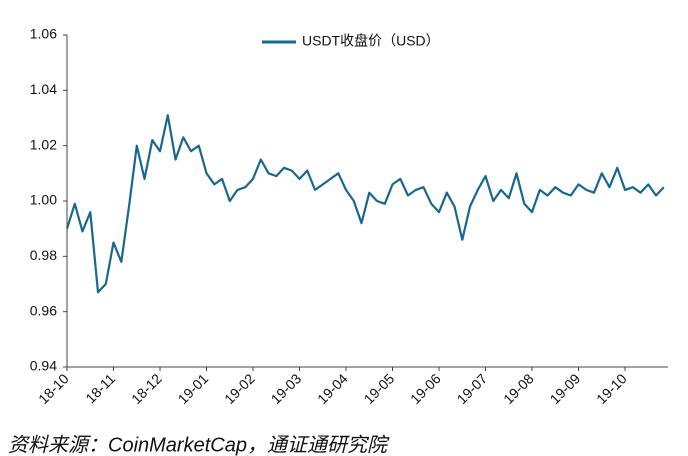 This screenshot has height=456, width=688. What do you see at coordinates (43, 34) in the screenshot?
I see `y-tick-label: 1.06` at bounding box center [43, 34].